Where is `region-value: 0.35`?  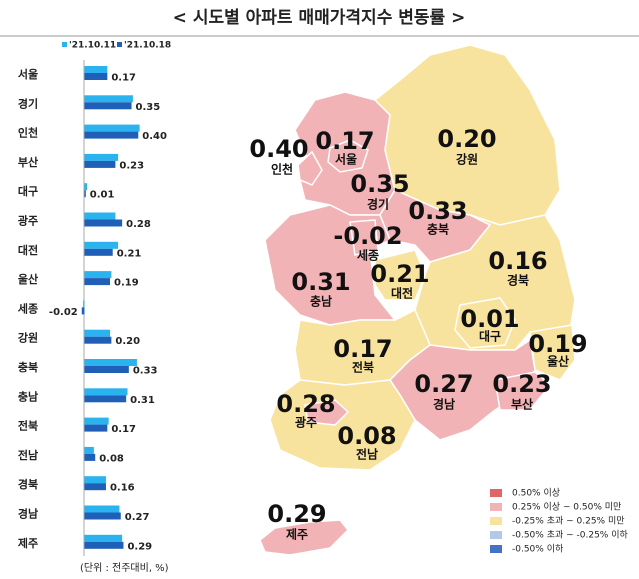
region-value: 0.35 is located at coordinates (379, 184).